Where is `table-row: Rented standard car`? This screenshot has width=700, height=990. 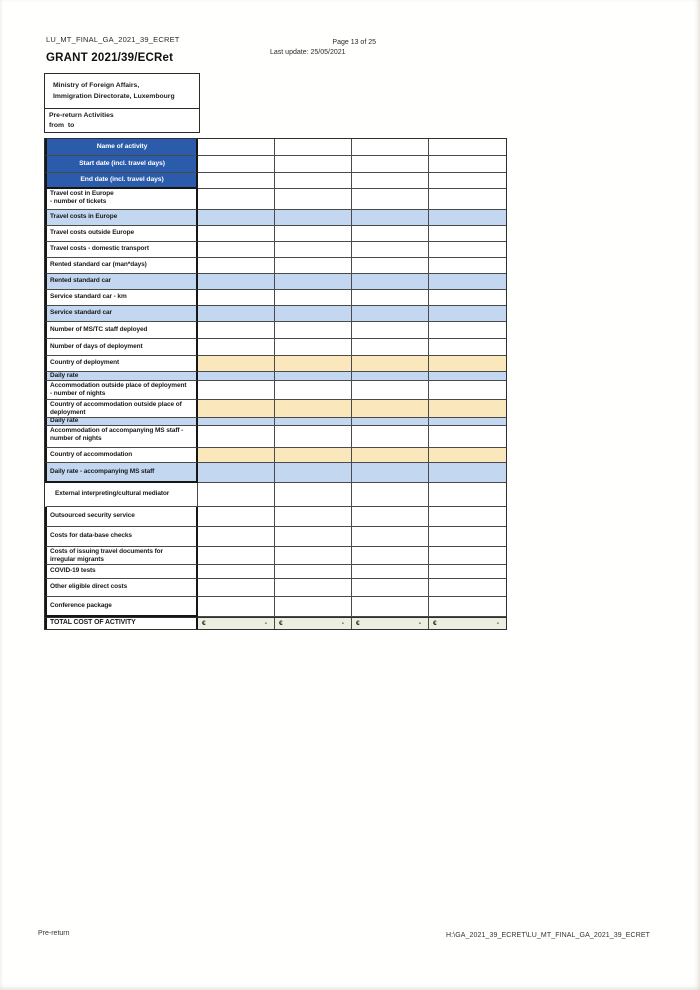
table-row: Rented standard car is located at coordinates (275, 282).